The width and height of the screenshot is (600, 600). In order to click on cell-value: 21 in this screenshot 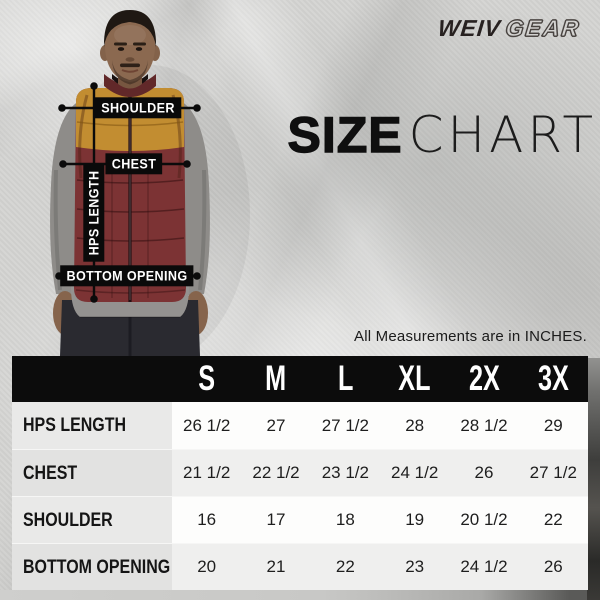, I will do `click(276, 567)`.